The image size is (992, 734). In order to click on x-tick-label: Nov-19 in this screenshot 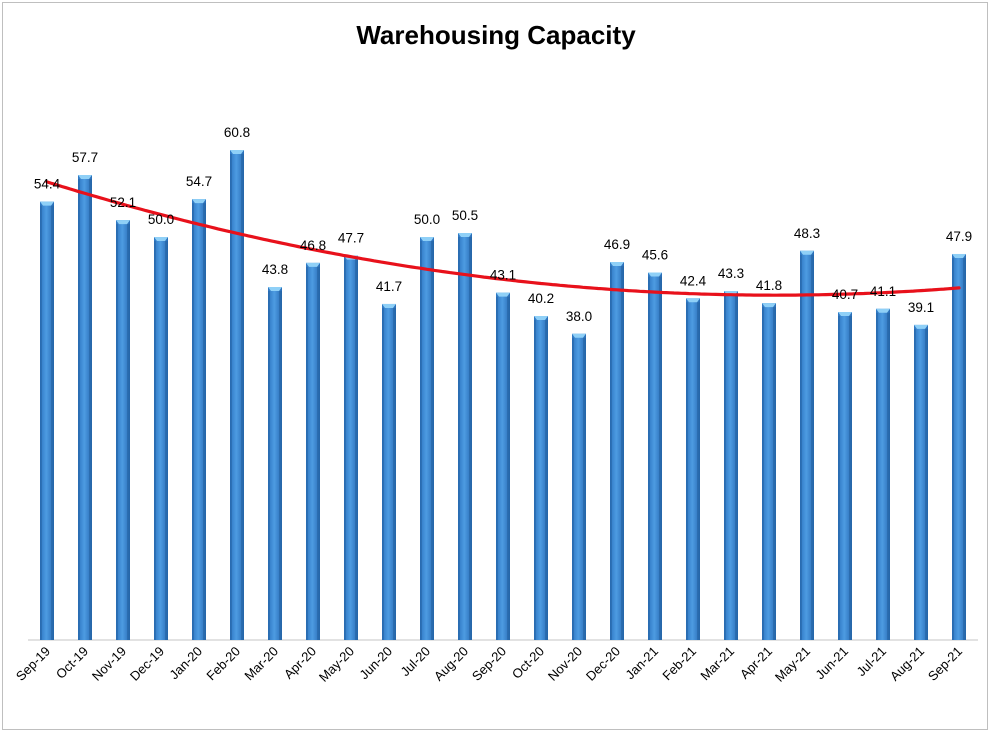, I will do `click(109, 664)`.